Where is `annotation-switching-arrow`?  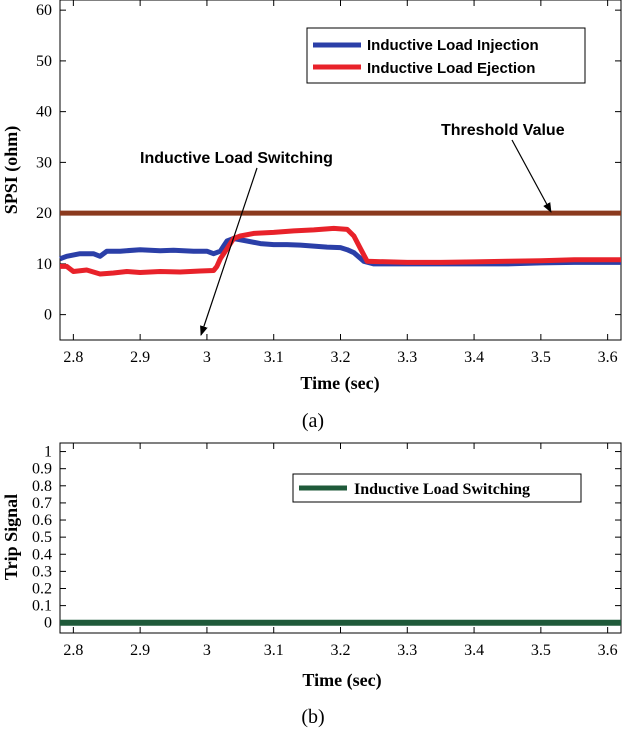
annotation-switching-arrow is located at coordinates (229, 251).